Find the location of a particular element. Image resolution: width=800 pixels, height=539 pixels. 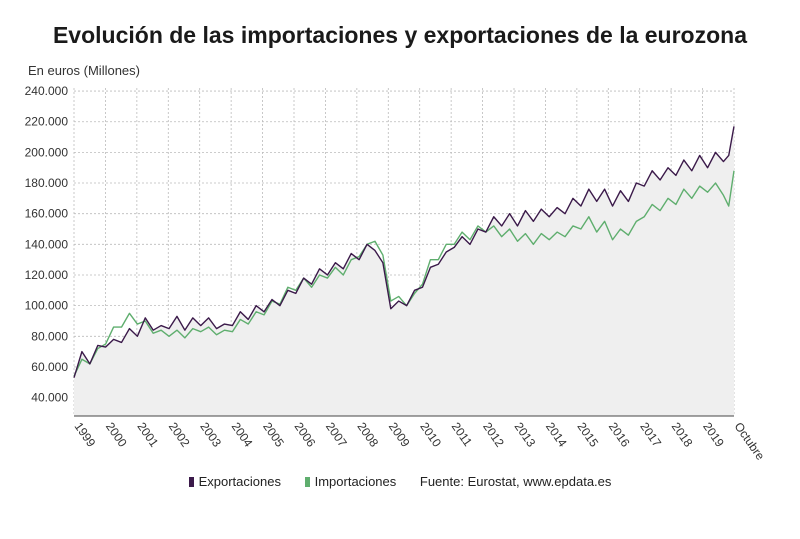

legend-label-importaciones: Importaciones is located at coordinates (355, 481).